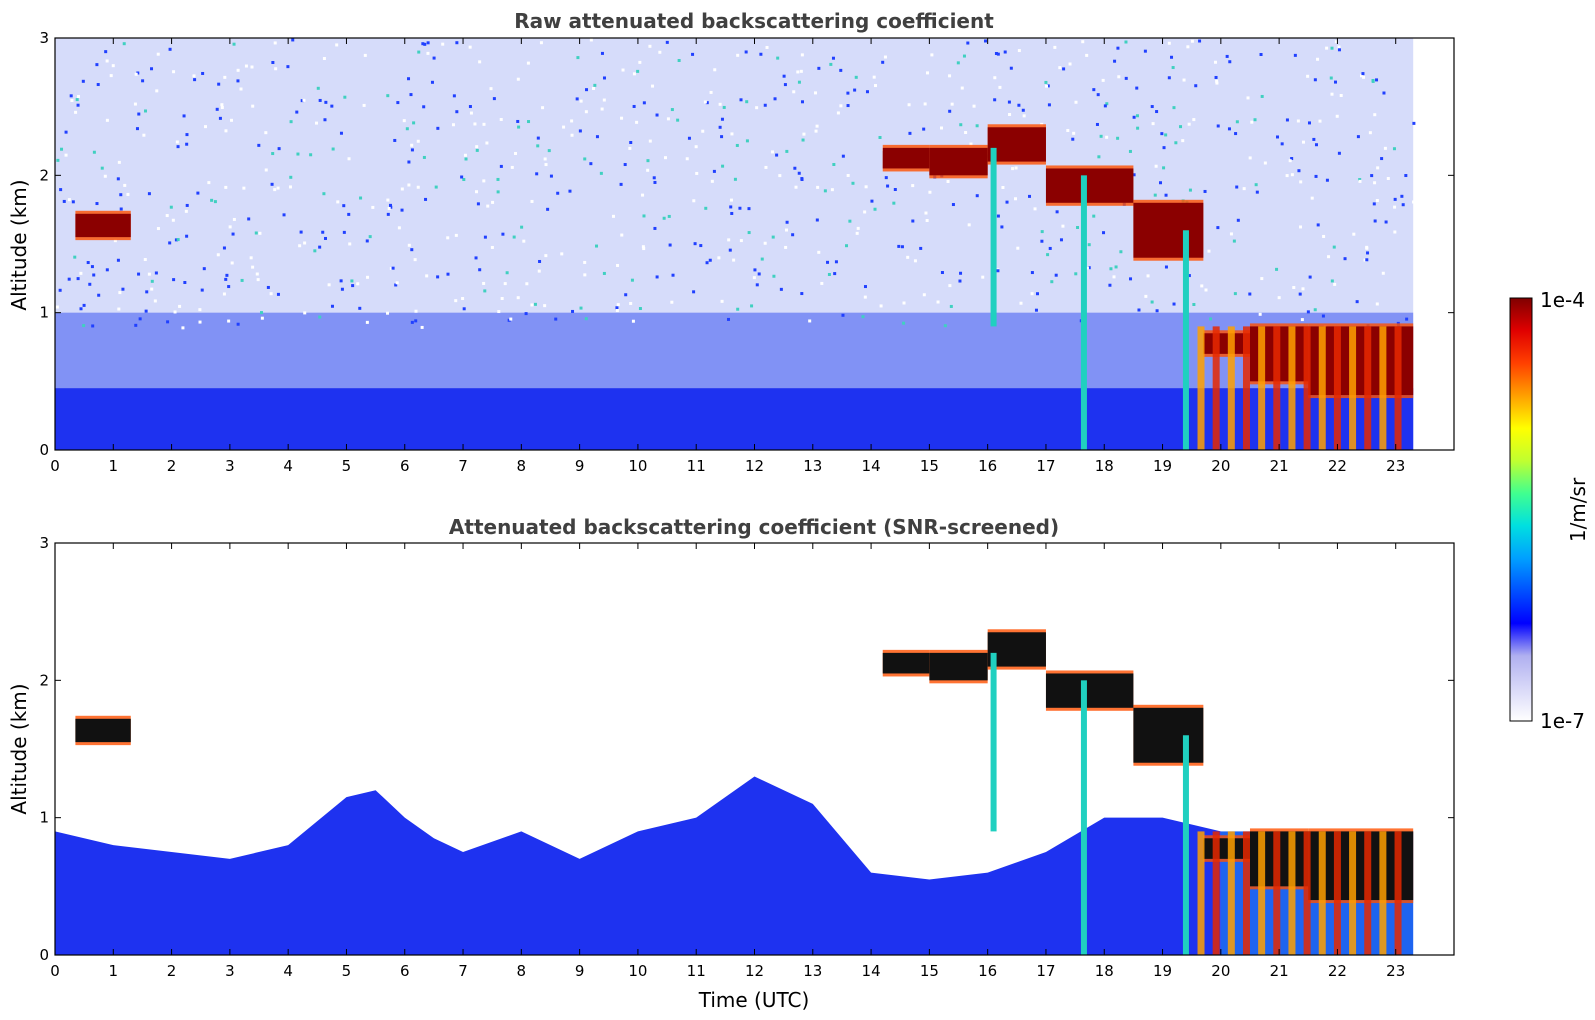 This screenshot has width=1595, height=1020. I want to click on x-tick-label: 10, so click(637, 971).